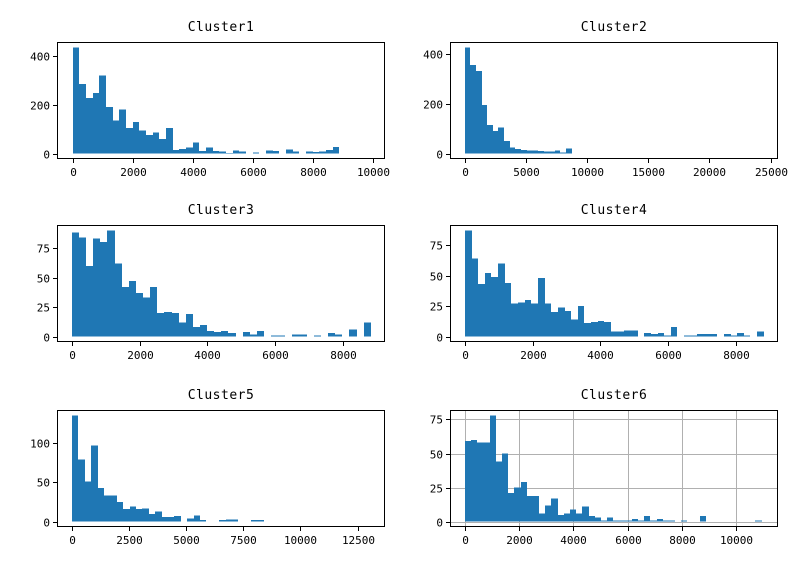 The width and height of the screenshot is (800, 570). Describe the element at coordinates (193, 172) in the screenshot. I see `x-tick-label: 4000` at that location.